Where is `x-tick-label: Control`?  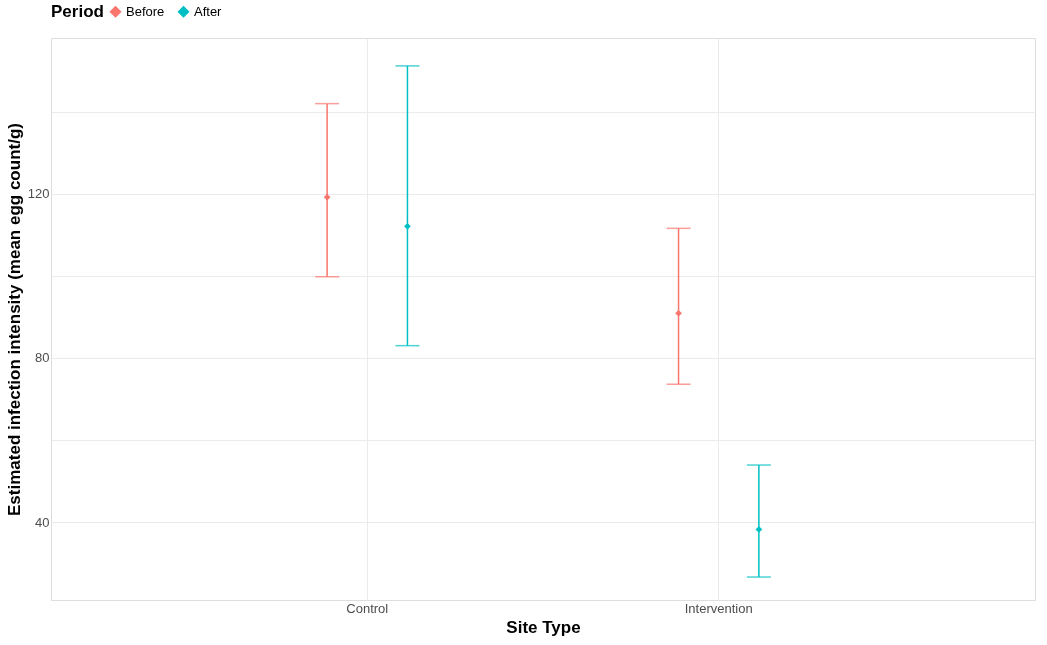 x-tick-label: Control is located at coordinates (367, 608).